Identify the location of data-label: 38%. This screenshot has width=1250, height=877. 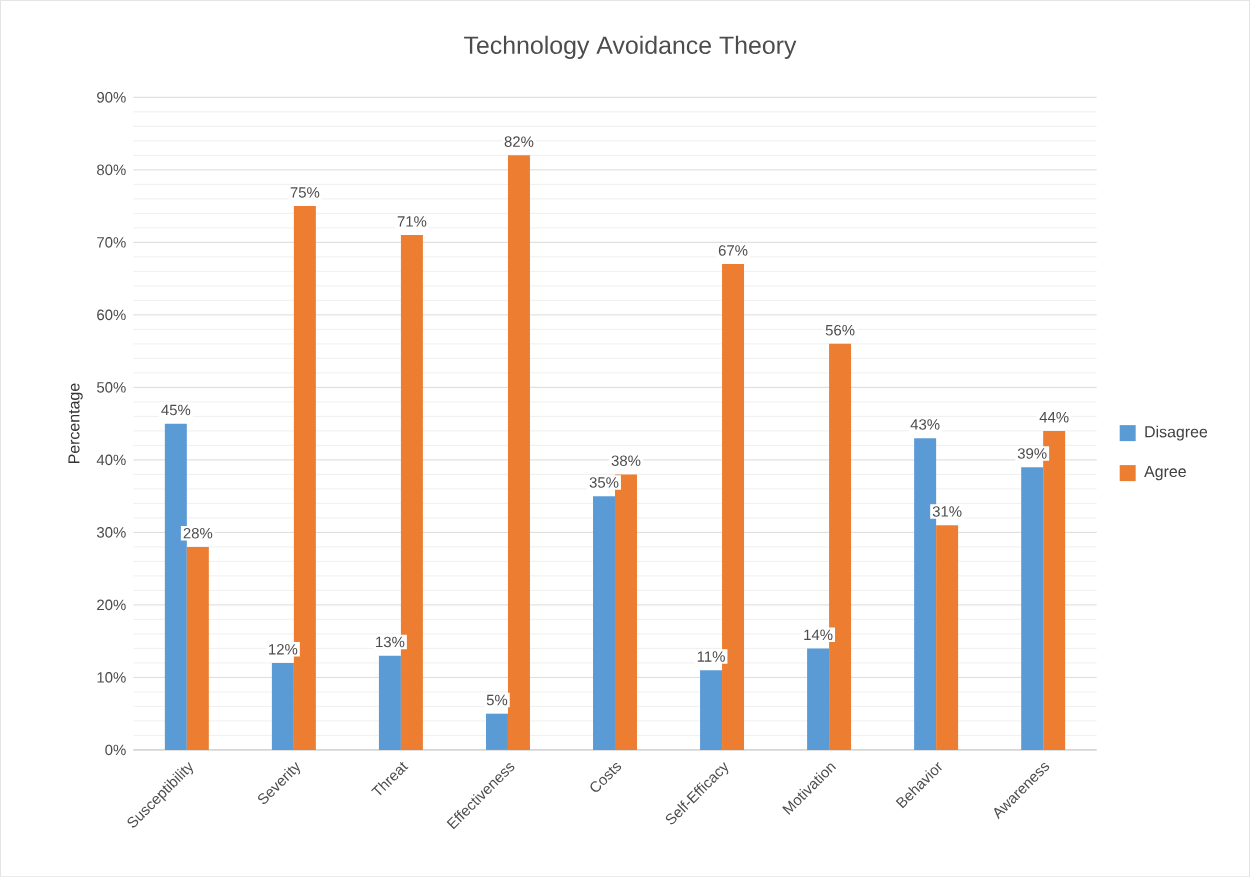
(626, 460).